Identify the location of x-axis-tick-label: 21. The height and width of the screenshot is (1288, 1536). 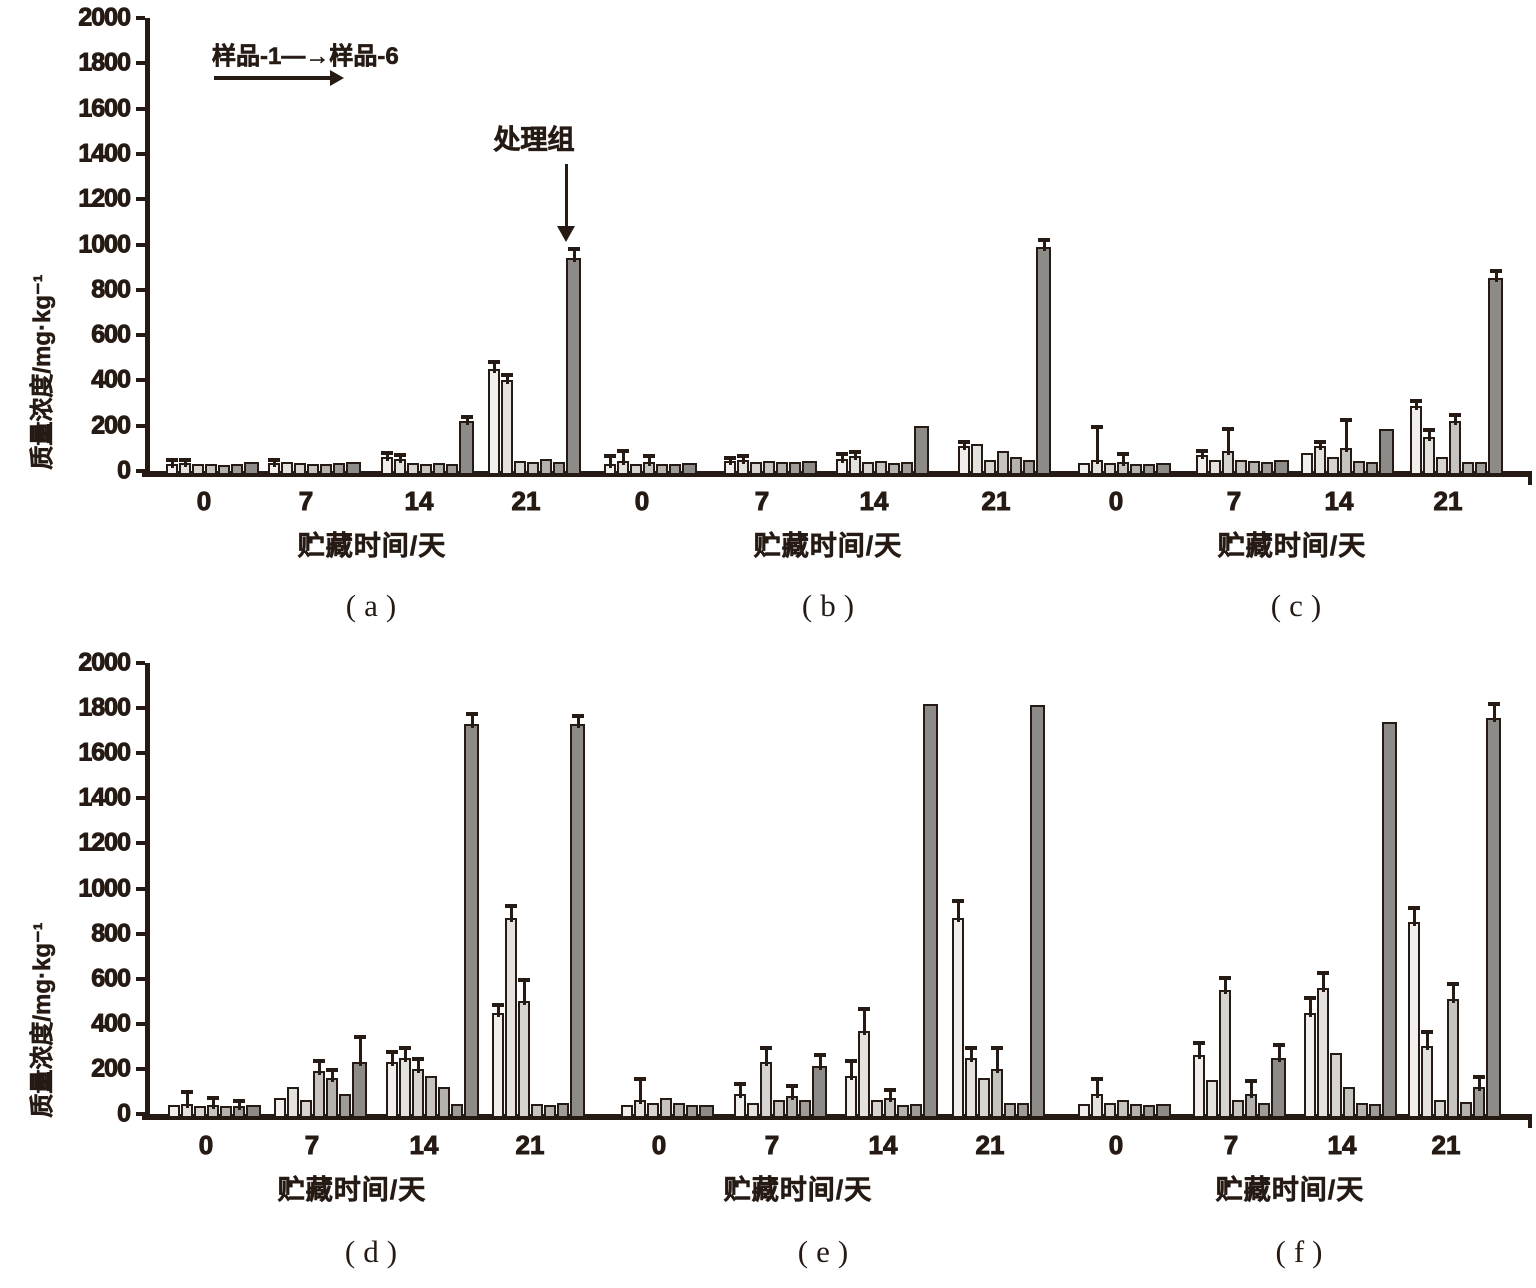
(530, 1145).